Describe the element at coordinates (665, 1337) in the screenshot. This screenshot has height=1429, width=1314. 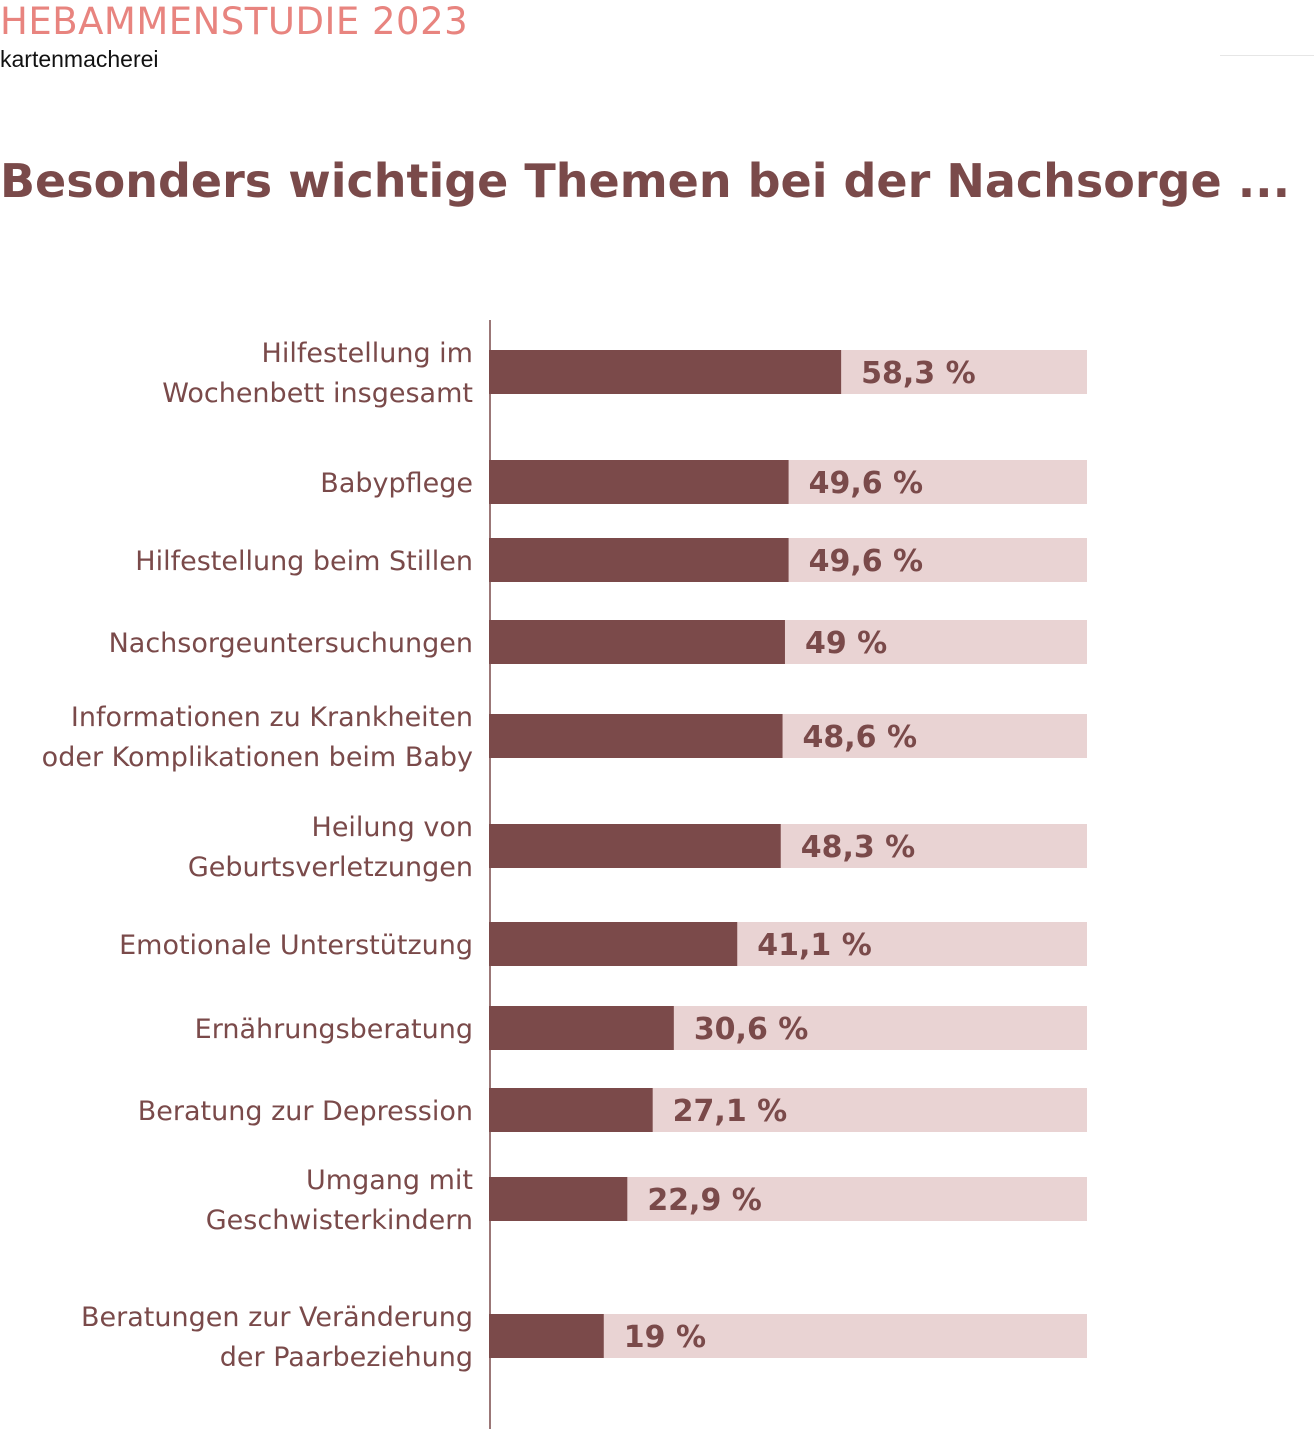
I see `value-label: 19 %` at that location.